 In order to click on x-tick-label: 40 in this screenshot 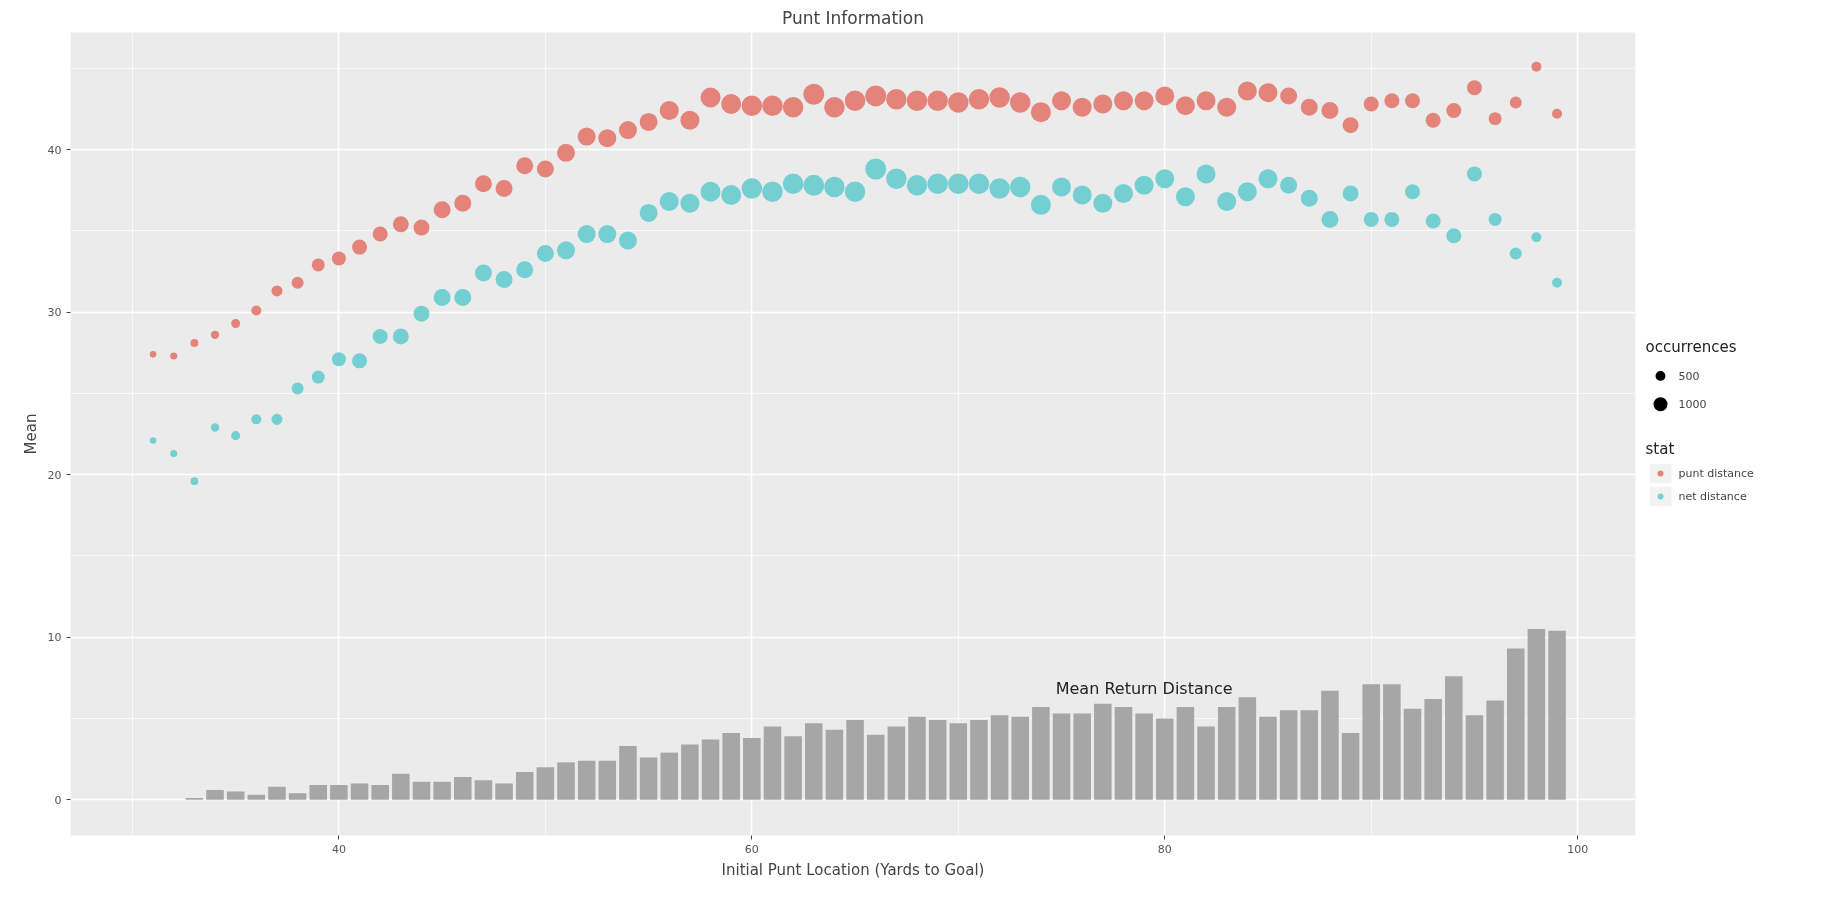, I will do `click(338, 849)`.